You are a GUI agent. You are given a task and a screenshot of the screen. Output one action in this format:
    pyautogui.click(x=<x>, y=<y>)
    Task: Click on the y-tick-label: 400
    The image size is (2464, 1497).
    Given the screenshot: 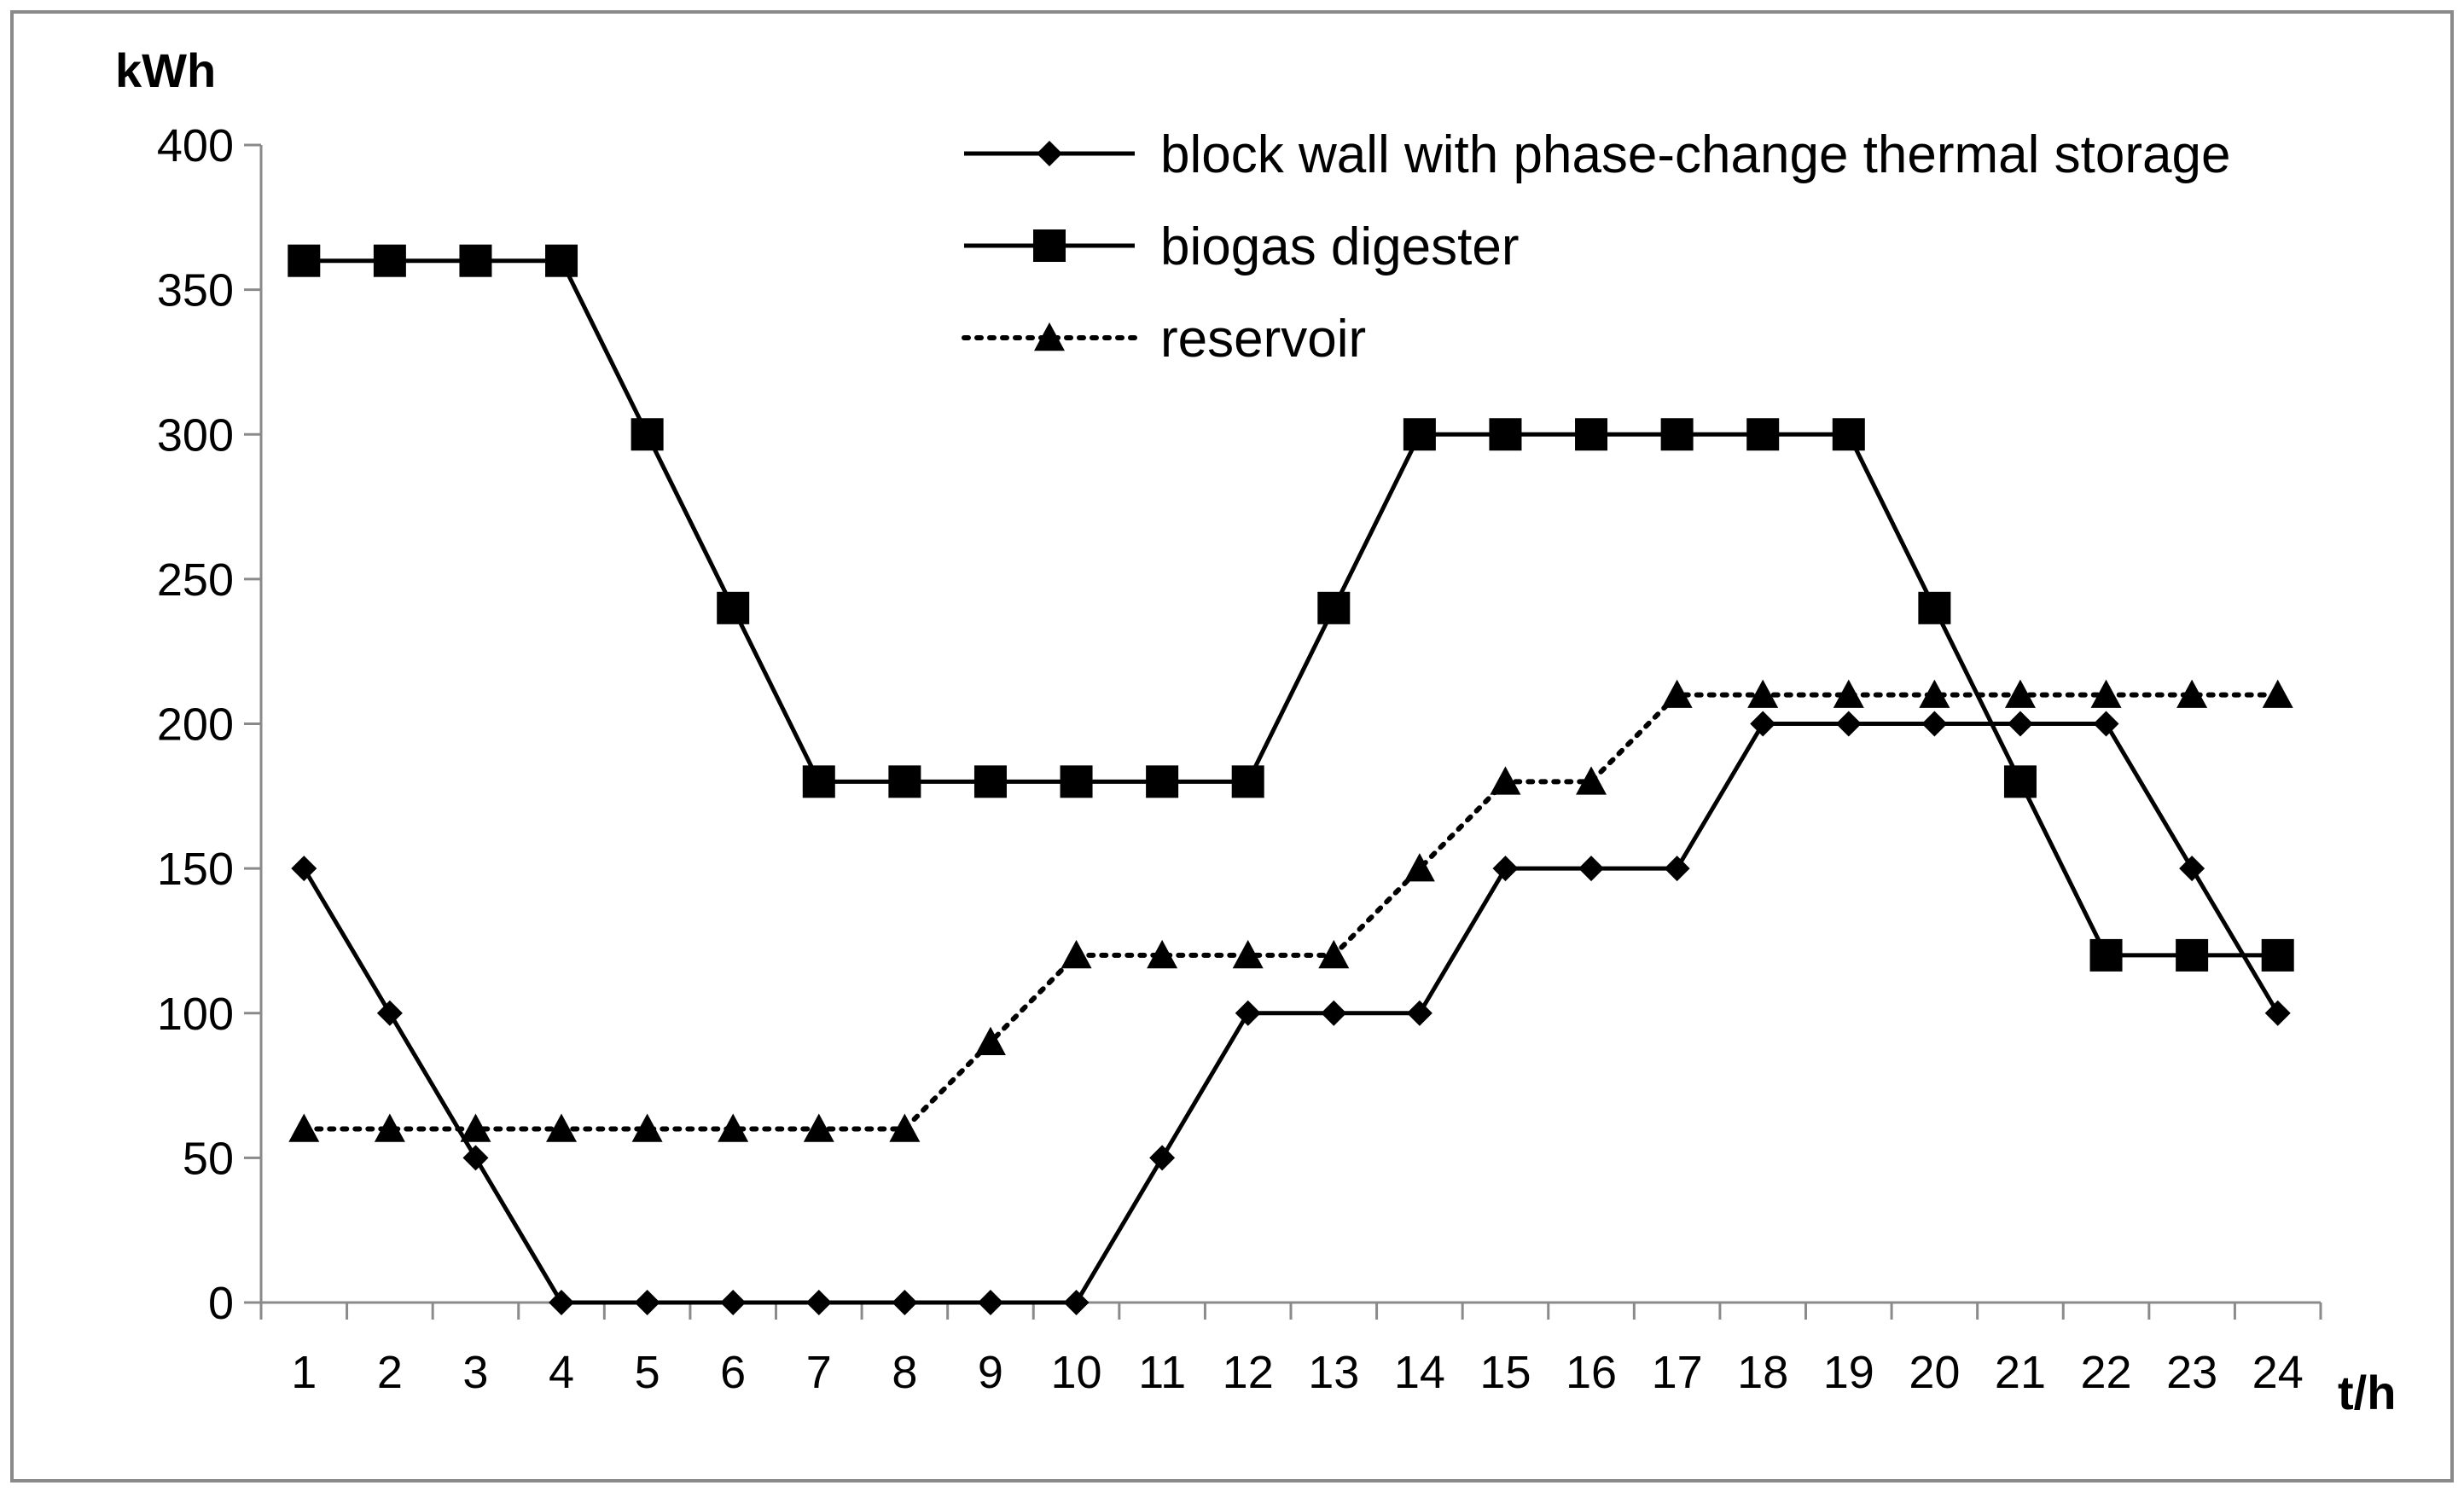 What is the action you would take?
    pyautogui.click(x=195, y=145)
    